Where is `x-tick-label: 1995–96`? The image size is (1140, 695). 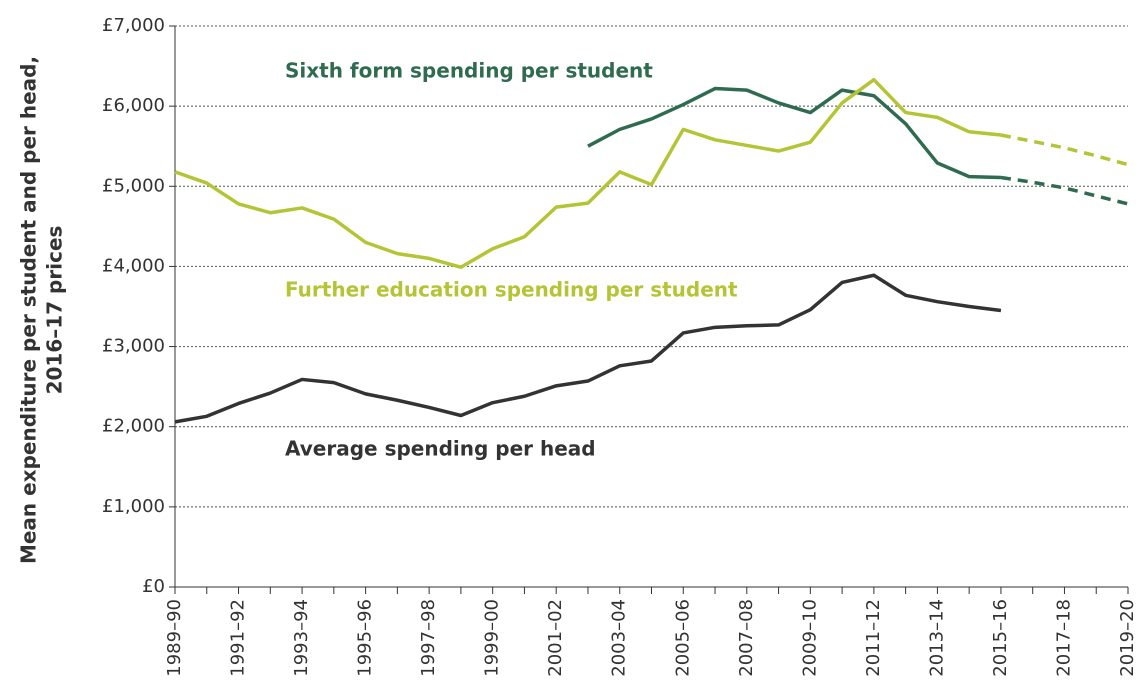 x-tick-label: 1995–96 is located at coordinates (365, 638).